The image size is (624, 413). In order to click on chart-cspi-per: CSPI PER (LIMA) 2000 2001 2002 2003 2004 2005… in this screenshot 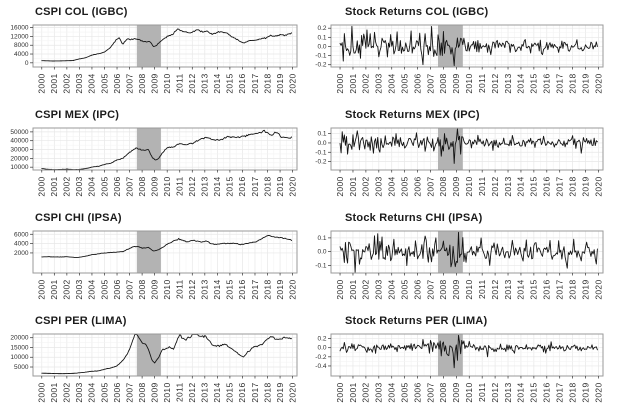, I will do `click(156, 360)`.